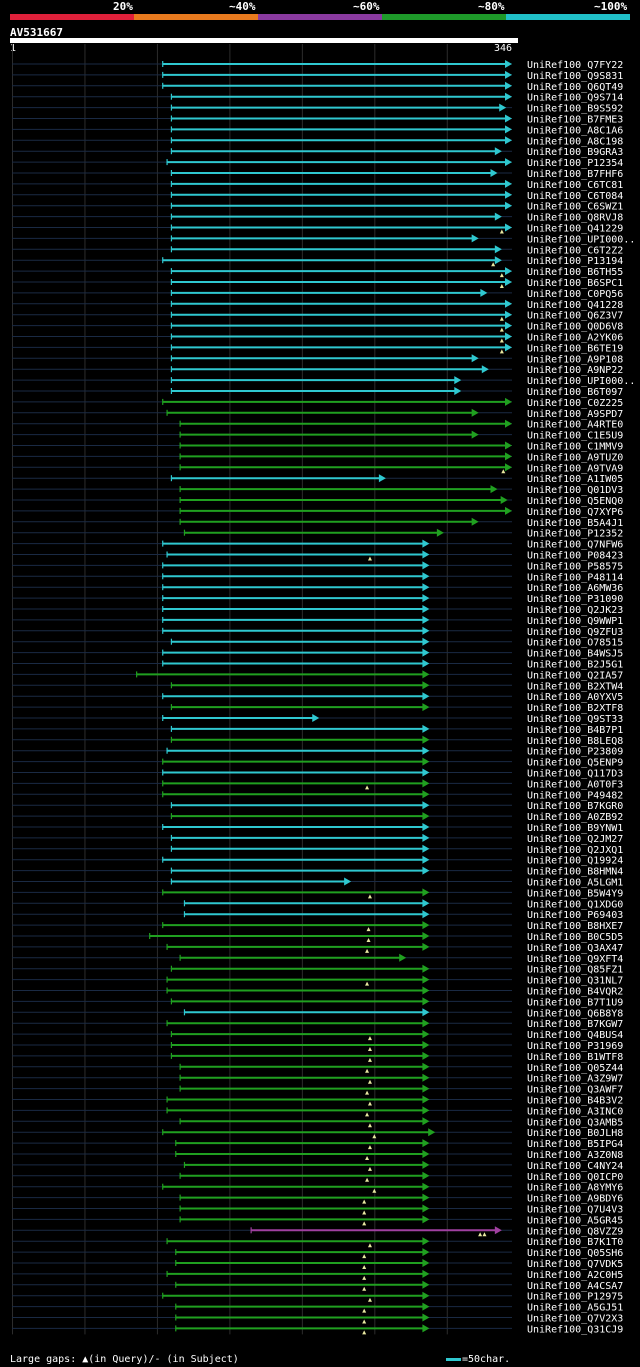 The height and width of the screenshot is (1367, 640). I want to click on hit-label: UniRef100_B9YNW1, so click(575, 828).